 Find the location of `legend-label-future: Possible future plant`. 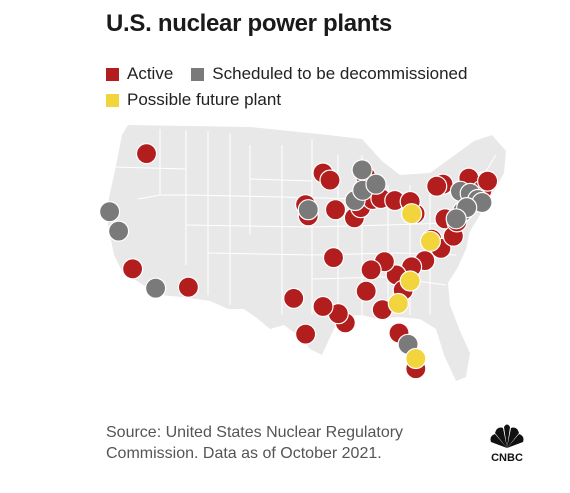

legend-label-future: Possible future plant is located at coordinates (204, 99).